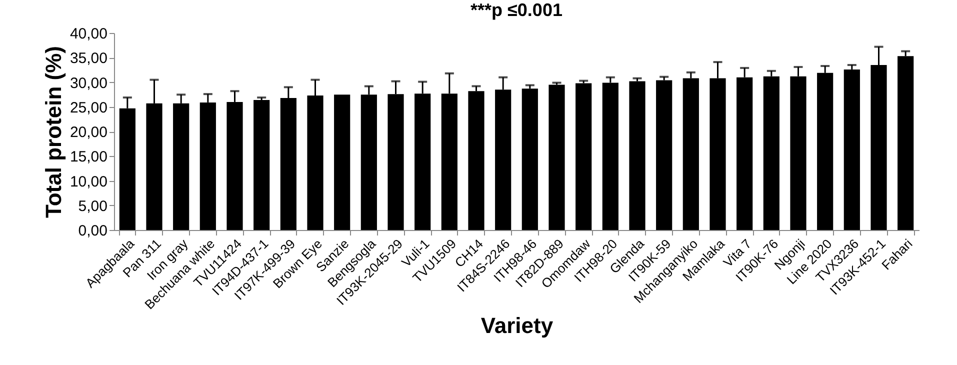 The width and height of the screenshot is (957, 365). Describe the element at coordinates (53, 132) in the screenshot. I see `y-axis-title: Total protein (%)` at that location.